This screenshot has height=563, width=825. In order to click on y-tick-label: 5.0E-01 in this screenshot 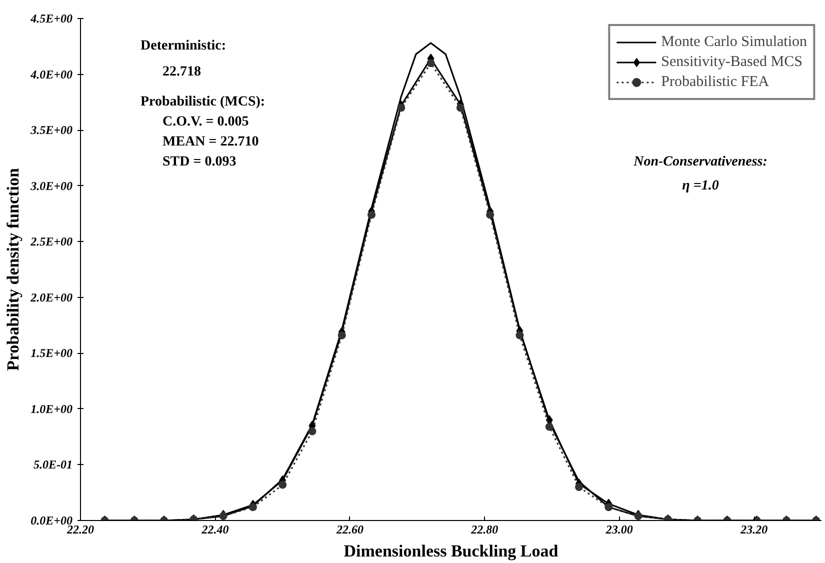, I will do `click(53, 465)`.